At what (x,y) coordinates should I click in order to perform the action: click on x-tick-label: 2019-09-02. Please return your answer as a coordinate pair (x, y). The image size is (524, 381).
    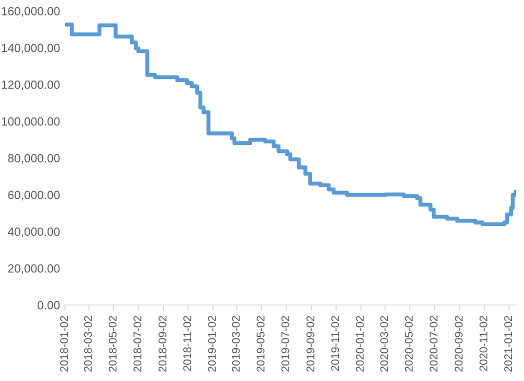
    Looking at the image, I should click on (310, 344).